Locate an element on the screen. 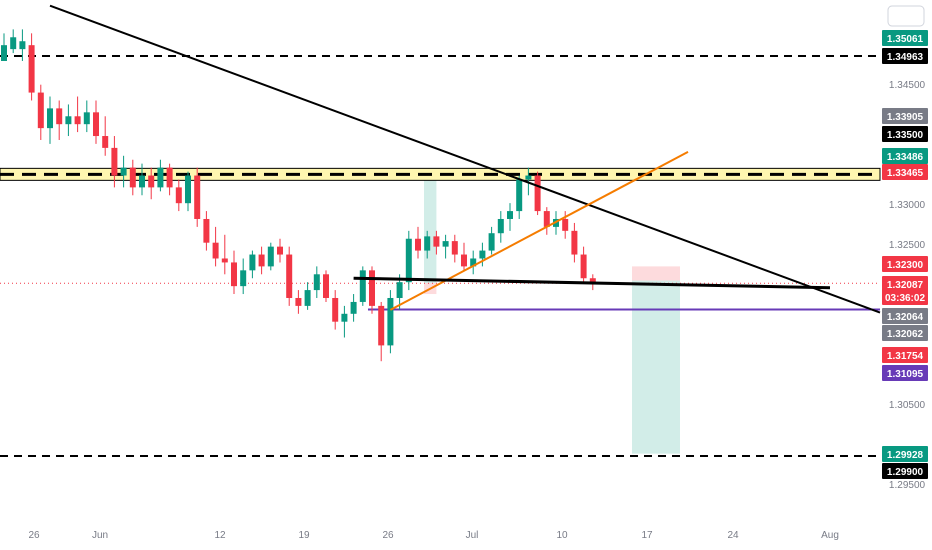 This screenshot has width=932, height=550. x-tick-label: Aug is located at coordinates (830, 535).